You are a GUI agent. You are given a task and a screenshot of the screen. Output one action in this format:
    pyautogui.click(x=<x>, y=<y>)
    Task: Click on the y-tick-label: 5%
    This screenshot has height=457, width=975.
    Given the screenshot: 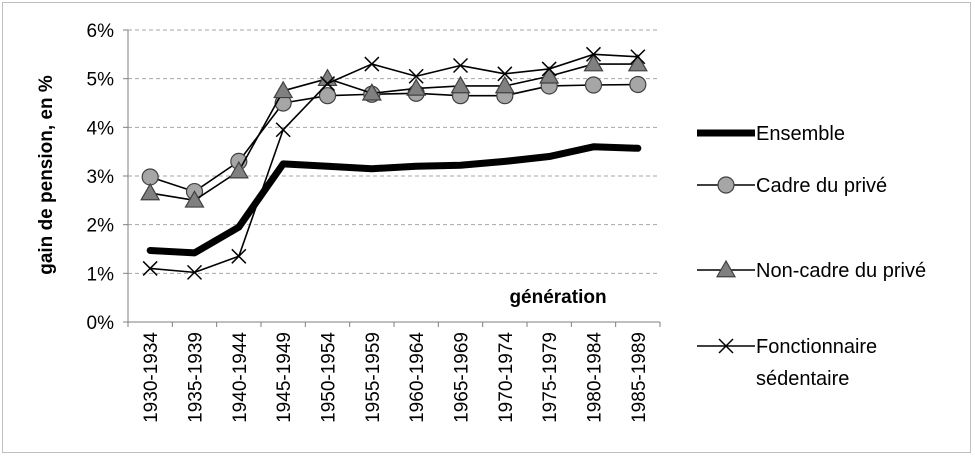 What is the action you would take?
    pyautogui.click(x=101, y=80)
    